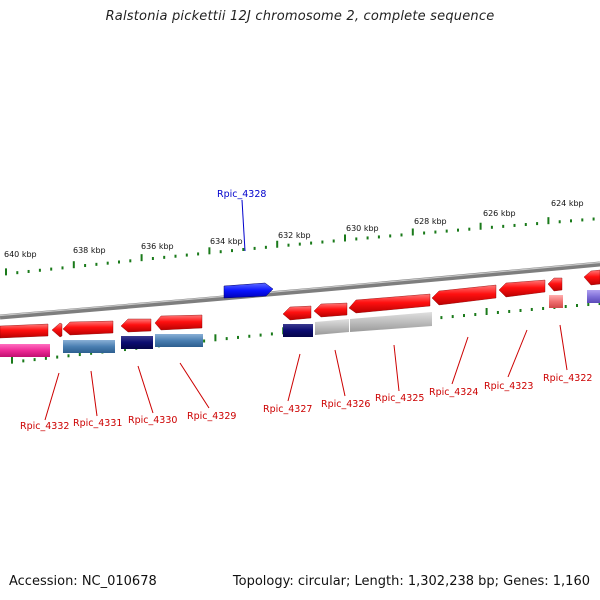 The image size is (600, 600). What do you see at coordinates (399, 398) in the screenshot?
I see `gene-label: Rpic_4325` at bounding box center [399, 398].